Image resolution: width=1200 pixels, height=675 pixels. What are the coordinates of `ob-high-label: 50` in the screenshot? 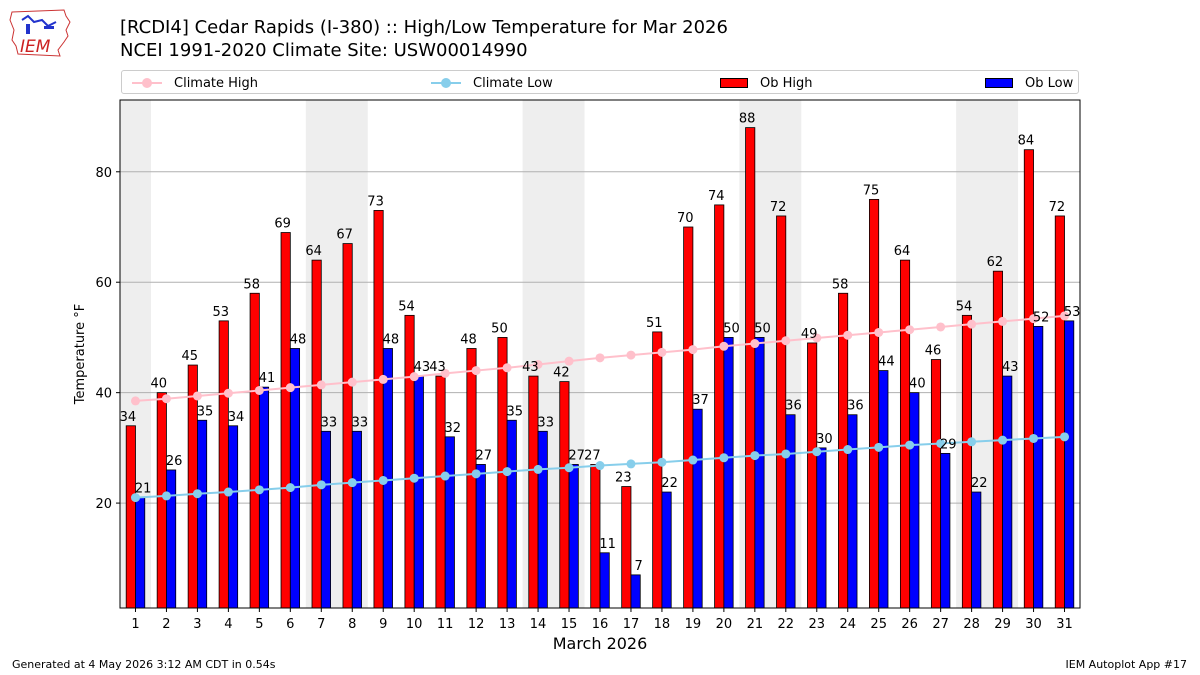 It's located at (499, 328).